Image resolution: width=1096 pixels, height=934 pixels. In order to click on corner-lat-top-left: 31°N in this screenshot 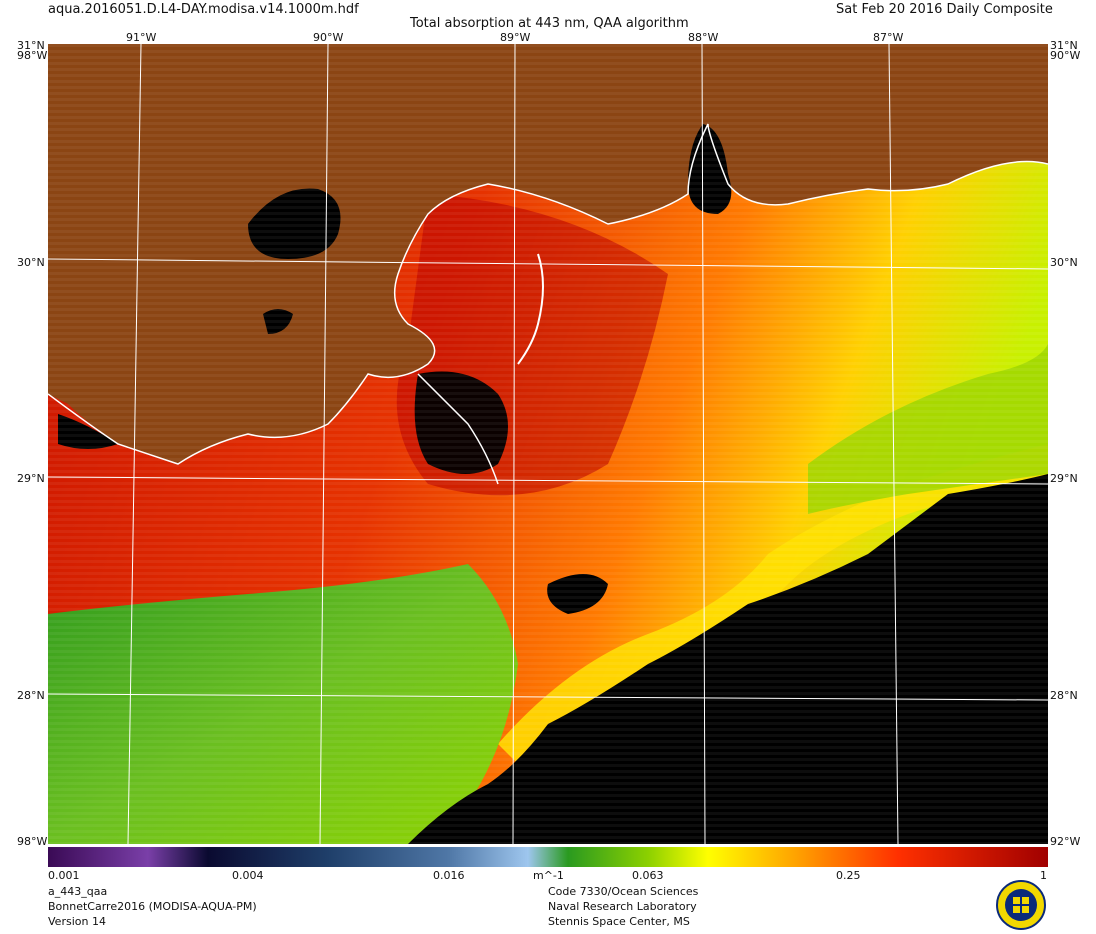, I will do `click(31, 45)`.